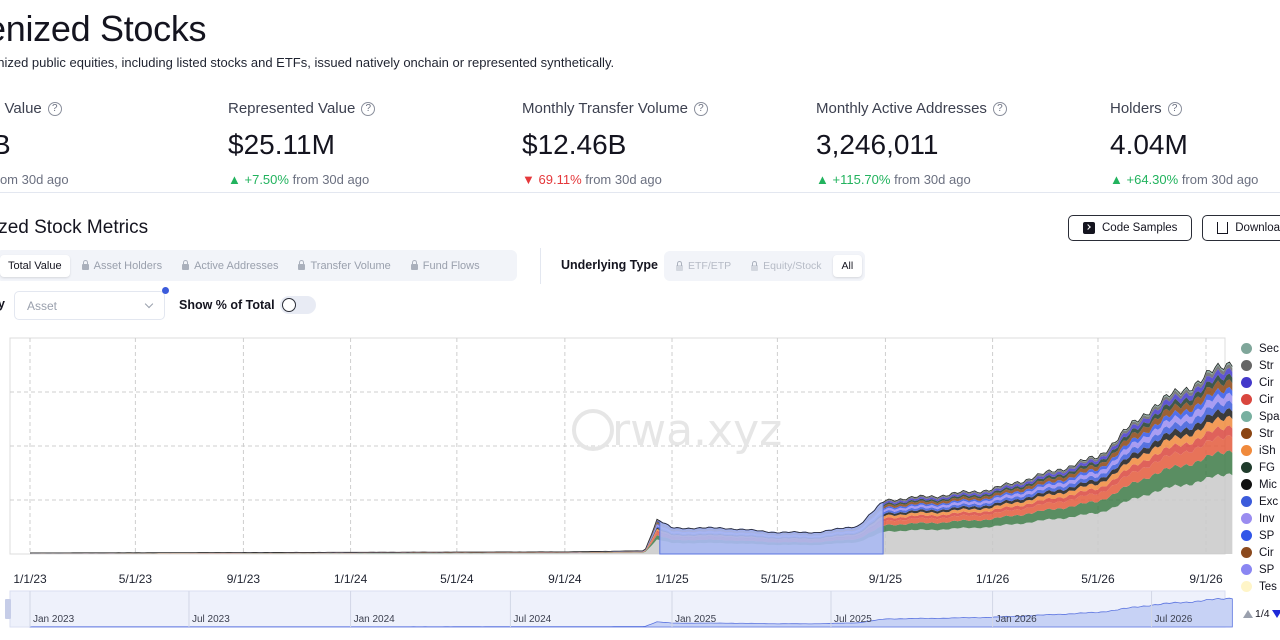 This screenshot has width=1280, height=640. I want to click on filter-equity-stock: Equity/Stock, so click(786, 266).